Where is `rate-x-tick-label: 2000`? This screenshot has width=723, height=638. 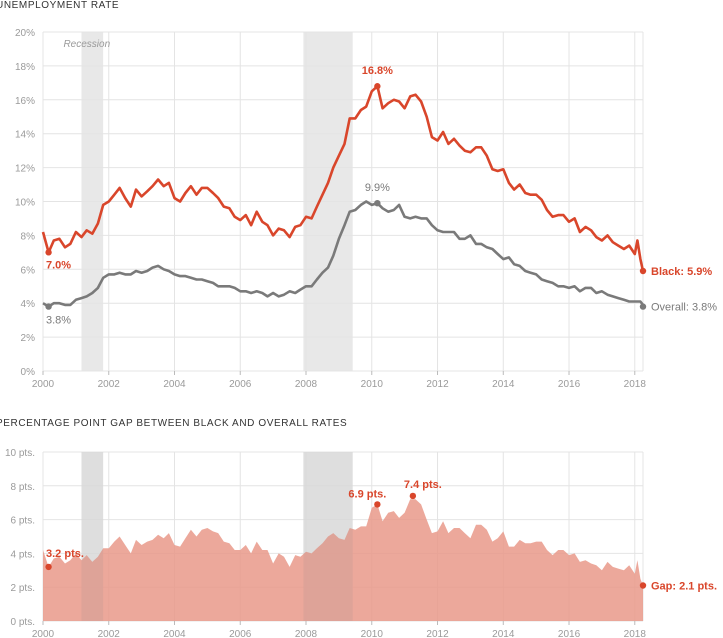
rate-x-tick-label: 2000 is located at coordinates (43, 384).